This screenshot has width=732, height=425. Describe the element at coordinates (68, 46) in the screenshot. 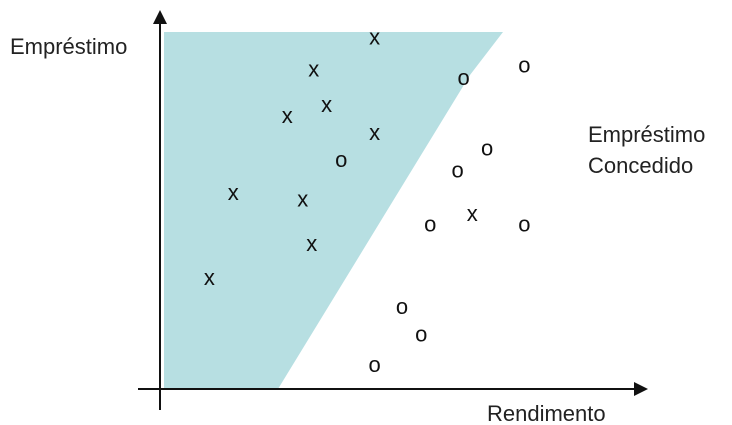

I see `y-axis-label: Empréstimo` at that location.